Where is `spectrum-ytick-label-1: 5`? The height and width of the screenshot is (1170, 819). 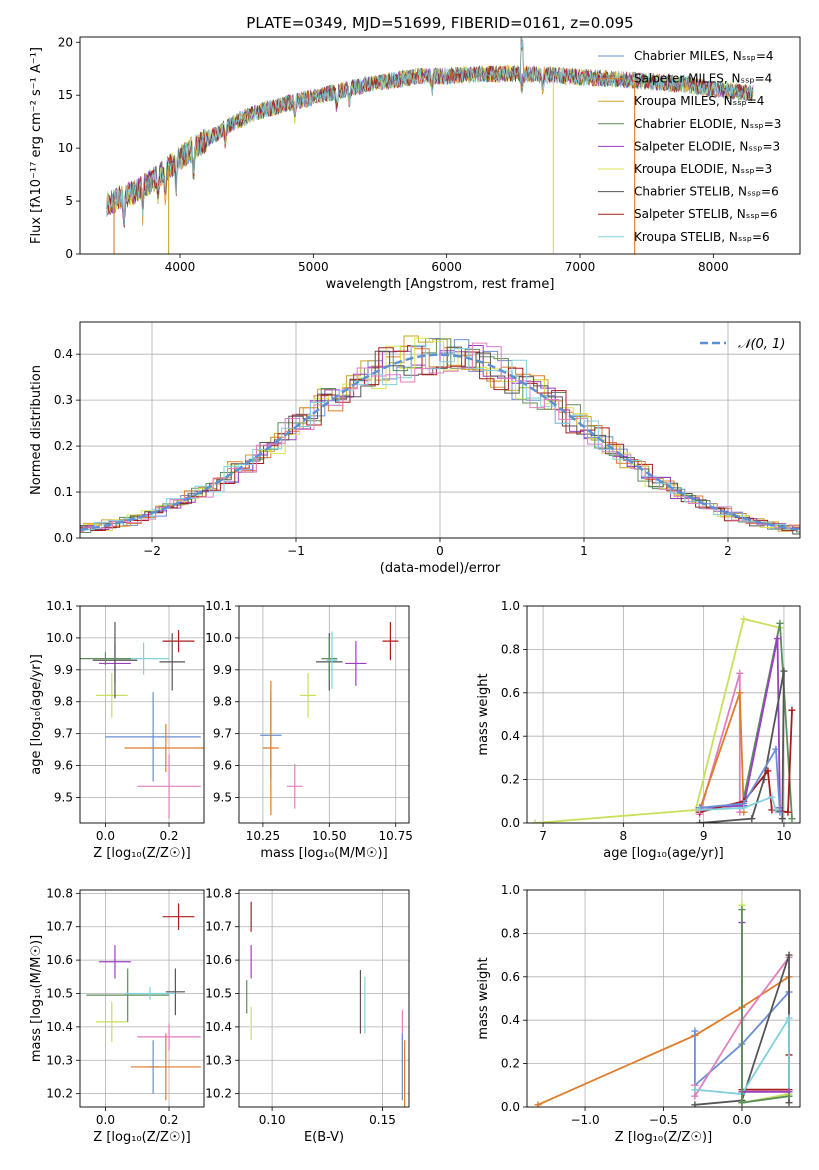
spectrum-ytick-label-1: 5 is located at coordinates (69, 201).